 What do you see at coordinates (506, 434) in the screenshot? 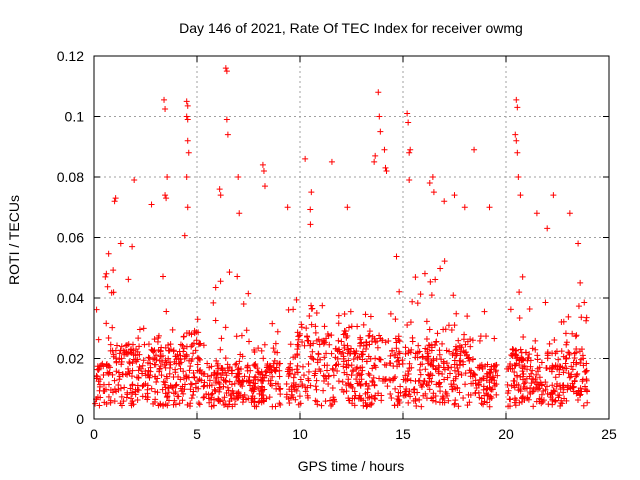
I see `x-tick-label: 20` at bounding box center [506, 434].